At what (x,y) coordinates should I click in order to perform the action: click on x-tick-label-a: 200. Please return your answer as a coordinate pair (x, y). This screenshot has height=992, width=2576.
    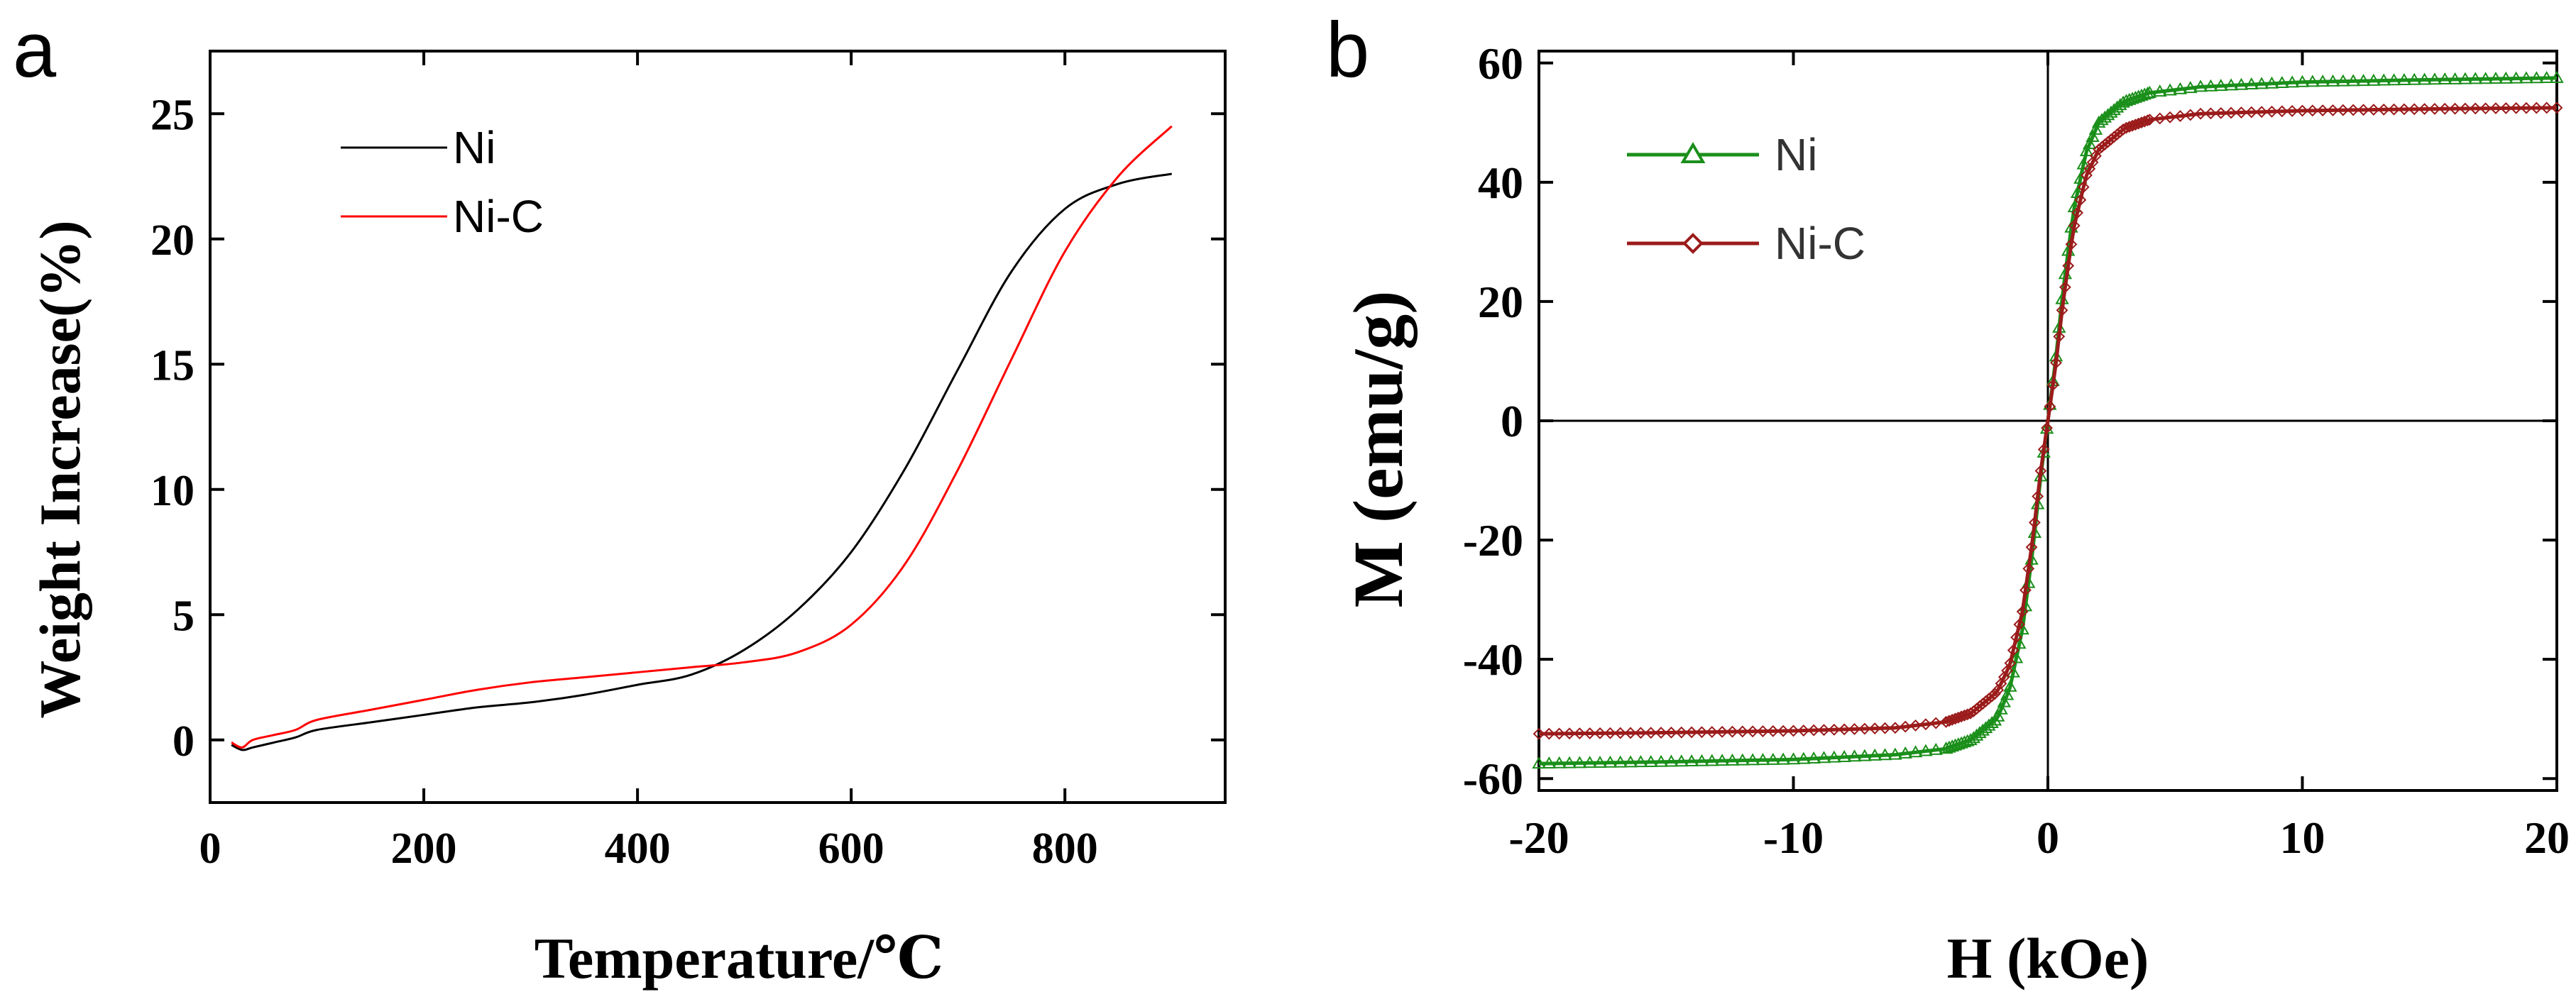
    Looking at the image, I should click on (424, 849).